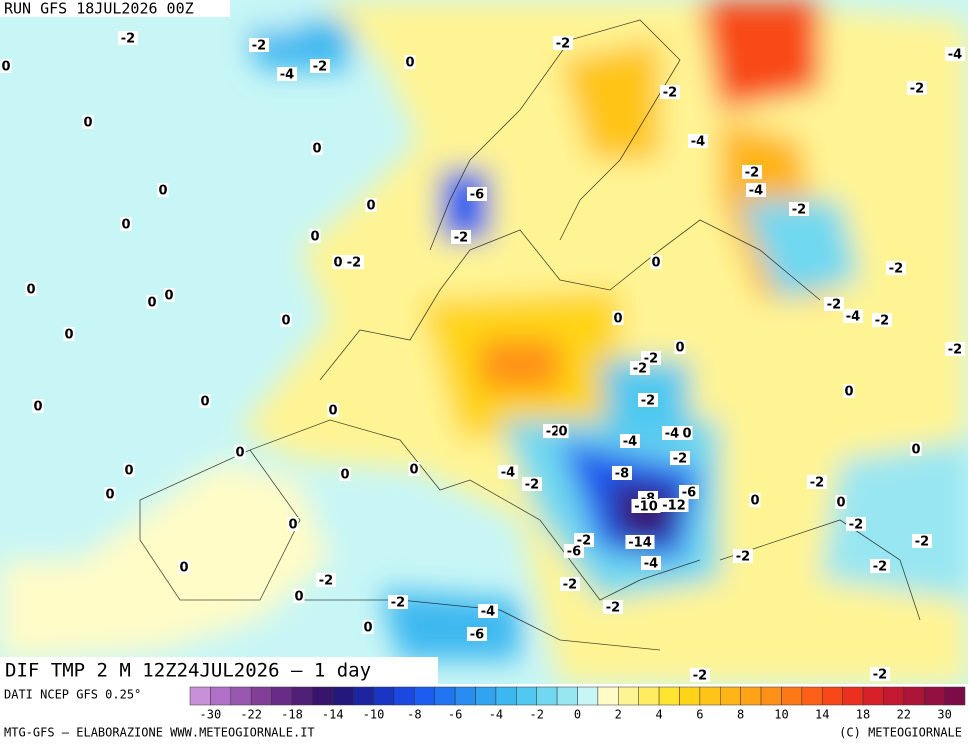 The image size is (968, 745). What do you see at coordinates (822, 715) in the screenshot?
I see `colorbar-label: 14` at bounding box center [822, 715].